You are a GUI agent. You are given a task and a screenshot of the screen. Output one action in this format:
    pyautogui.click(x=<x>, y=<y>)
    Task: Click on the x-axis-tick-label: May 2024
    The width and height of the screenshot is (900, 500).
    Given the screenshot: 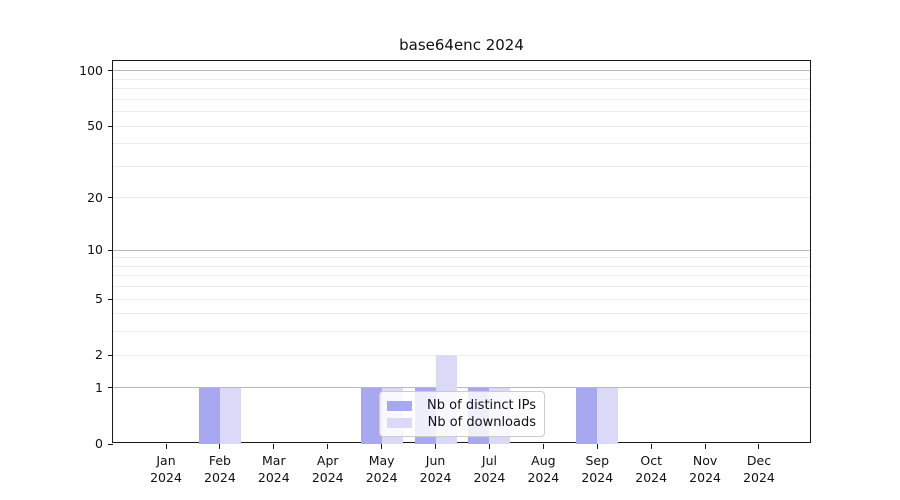 What is the action you would take?
    pyautogui.click(x=382, y=469)
    